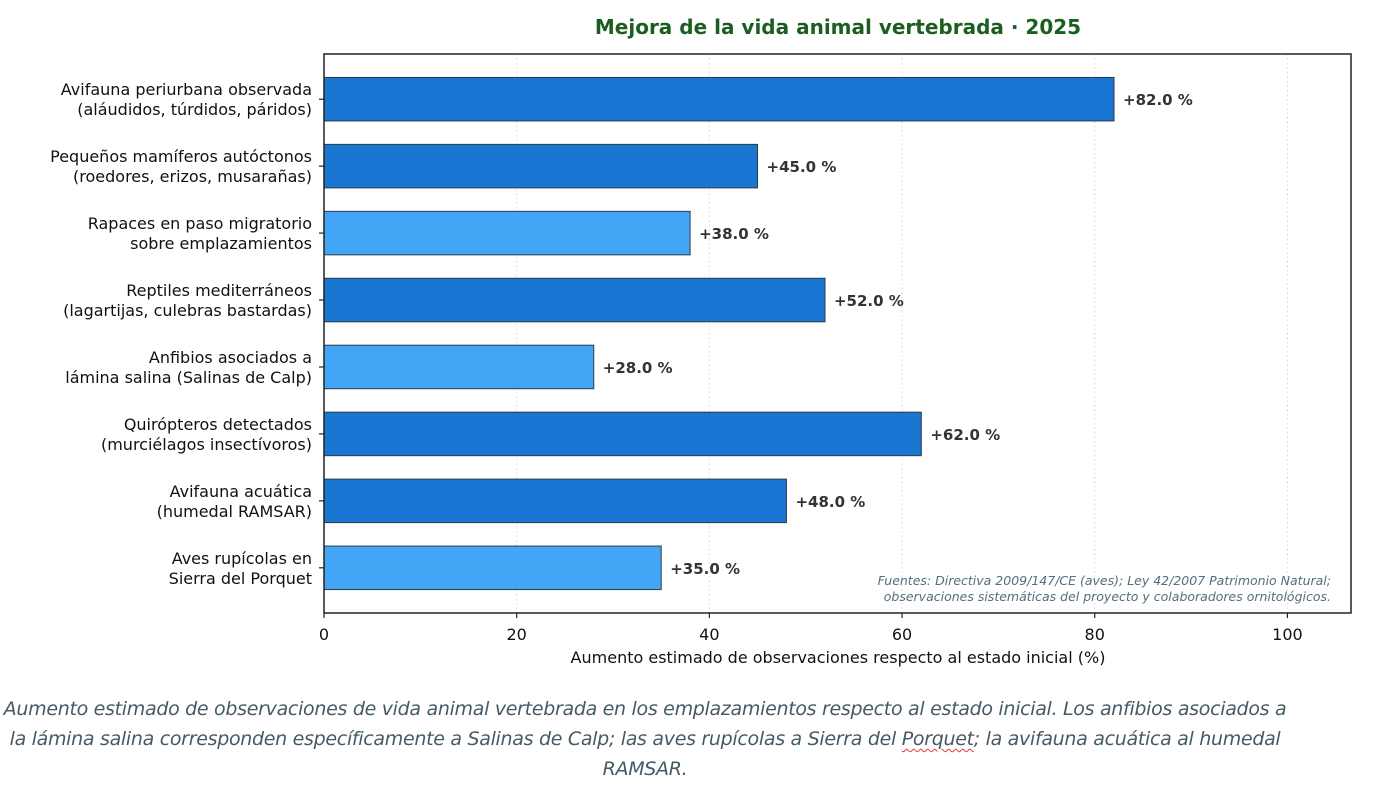  I want to click on category-label-line: Reptiles mediterráneos, so click(219, 290).